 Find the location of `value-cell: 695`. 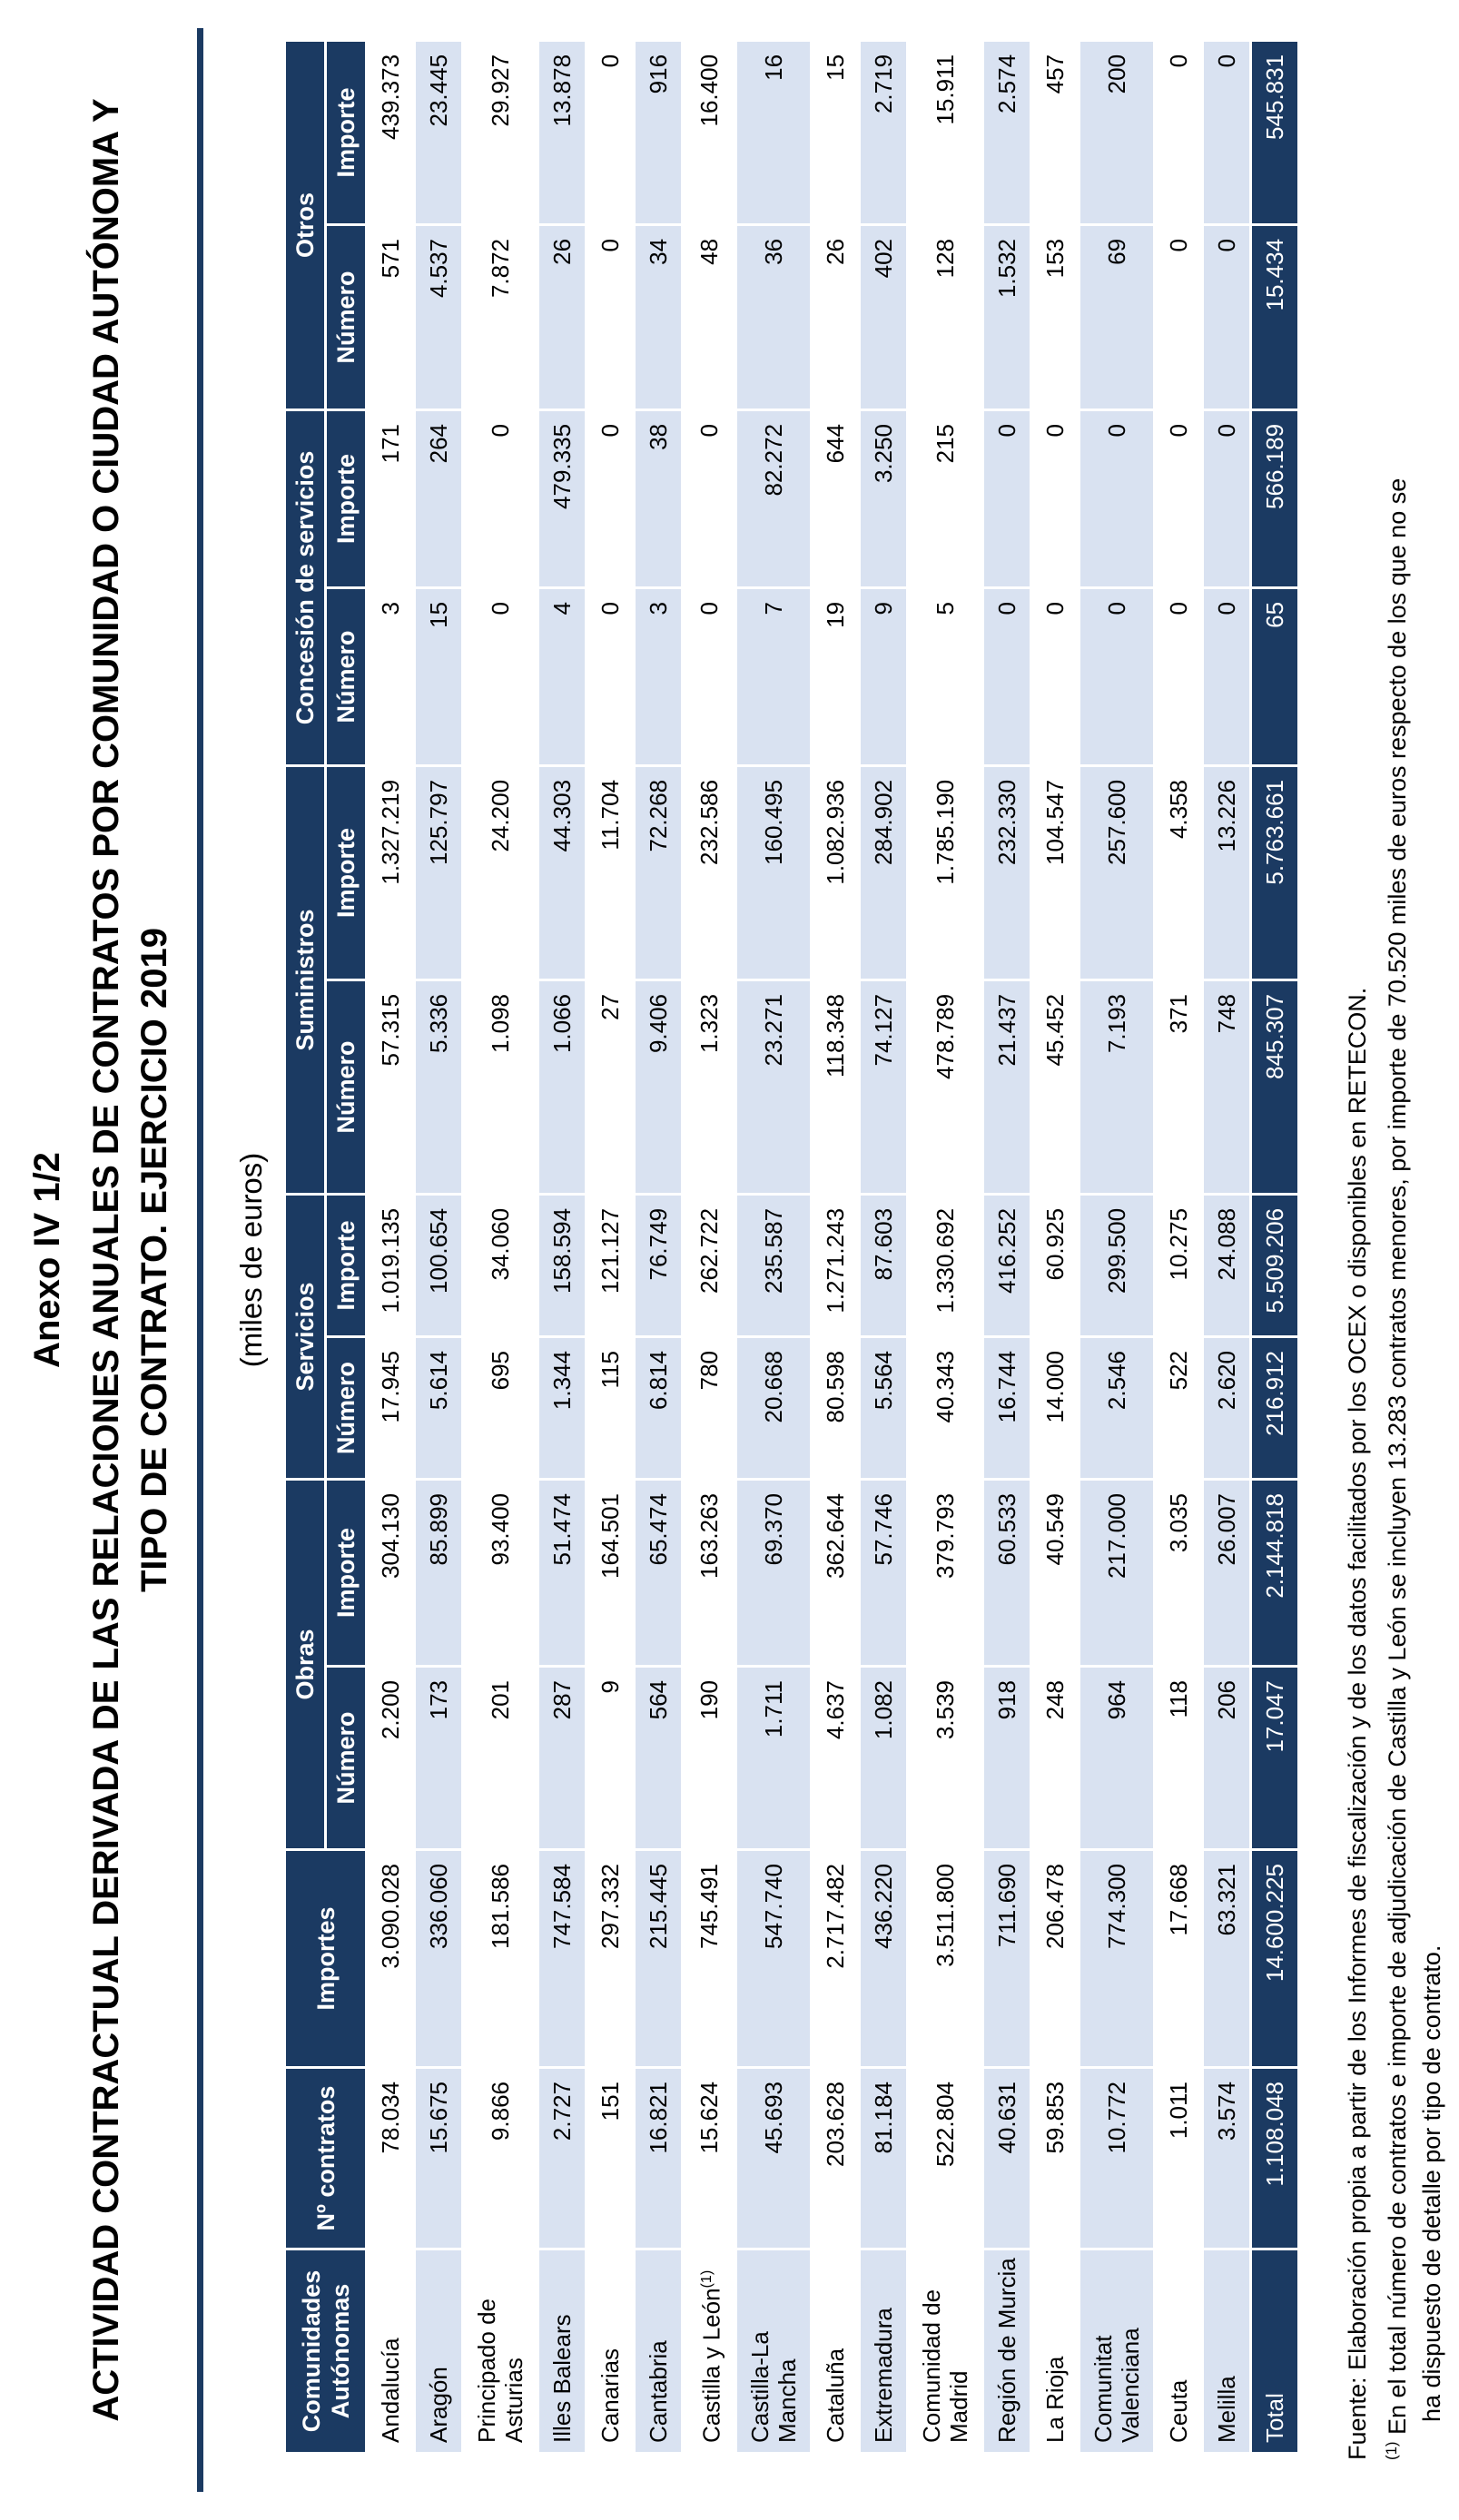

value-cell: 695 is located at coordinates (500, 1408).